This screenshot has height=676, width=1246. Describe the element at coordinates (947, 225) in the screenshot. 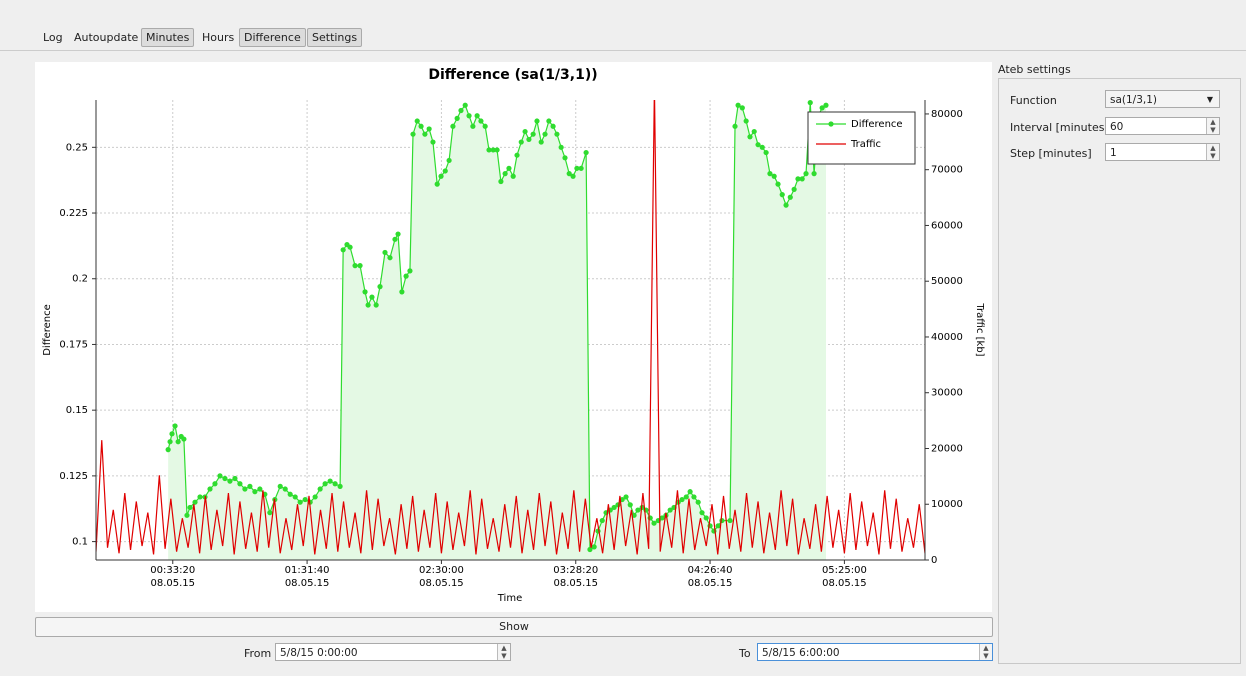

I see `y2-tick-label: 60000` at that location.